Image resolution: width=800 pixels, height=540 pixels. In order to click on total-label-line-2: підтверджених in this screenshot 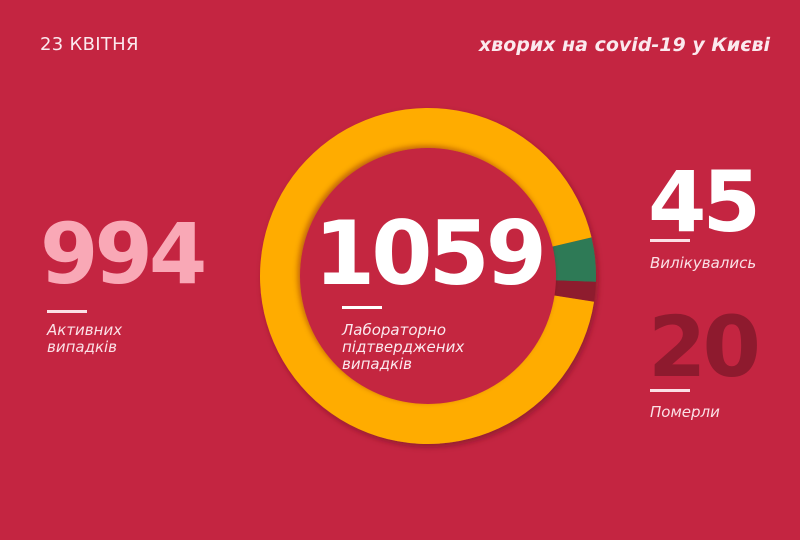, I will do `click(403, 347)`.